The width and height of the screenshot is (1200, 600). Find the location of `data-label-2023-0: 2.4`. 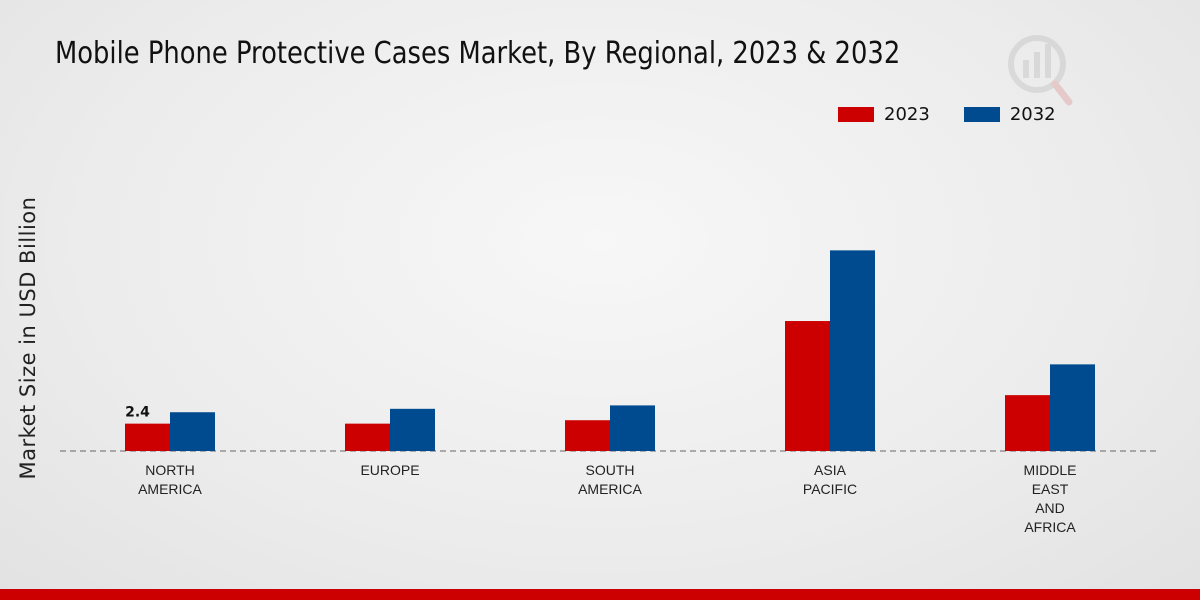

data-label-2023-0: 2.4 is located at coordinates (137, 413).